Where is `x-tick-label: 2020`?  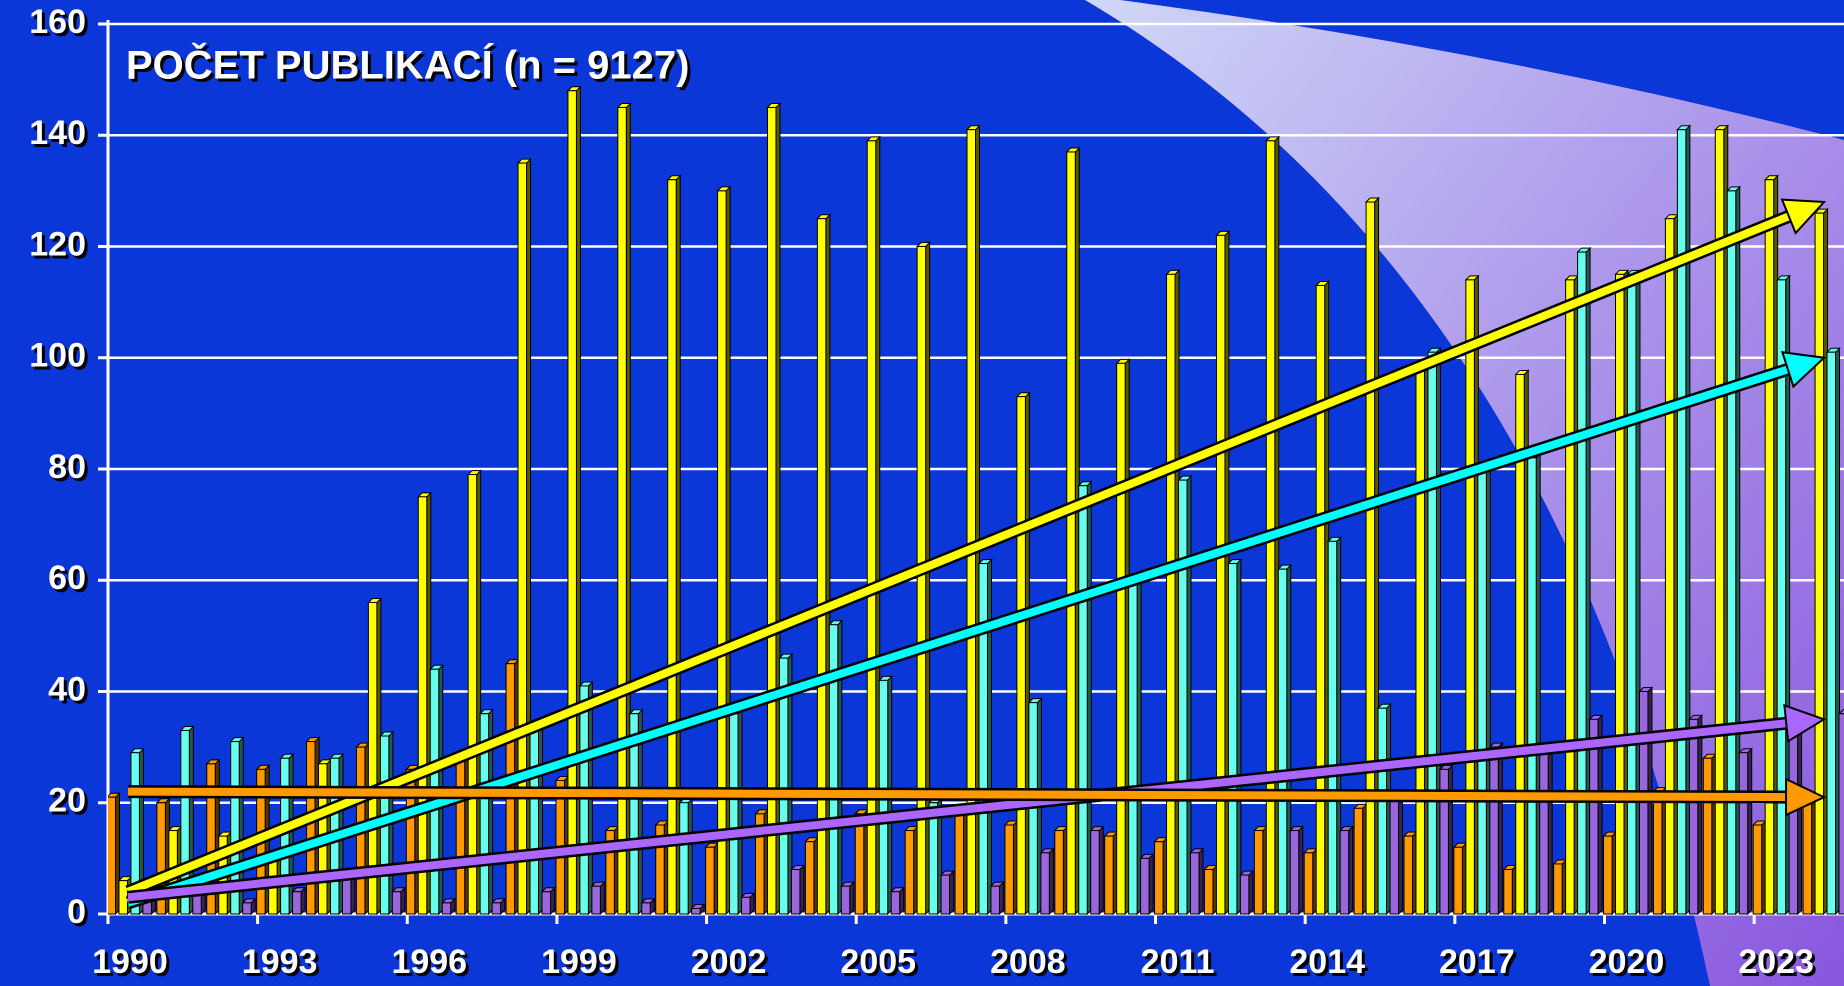 x-tick-label: 2020 is located at coordinates (1627, 962).